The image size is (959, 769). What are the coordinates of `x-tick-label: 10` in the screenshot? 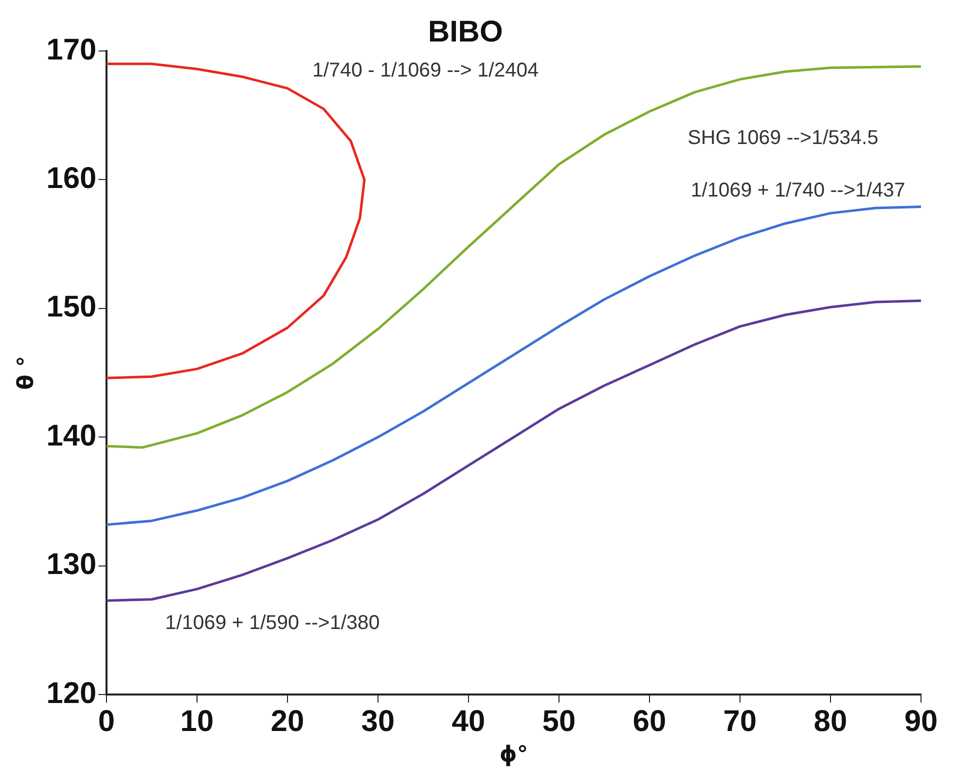 It's located at (197, 721).